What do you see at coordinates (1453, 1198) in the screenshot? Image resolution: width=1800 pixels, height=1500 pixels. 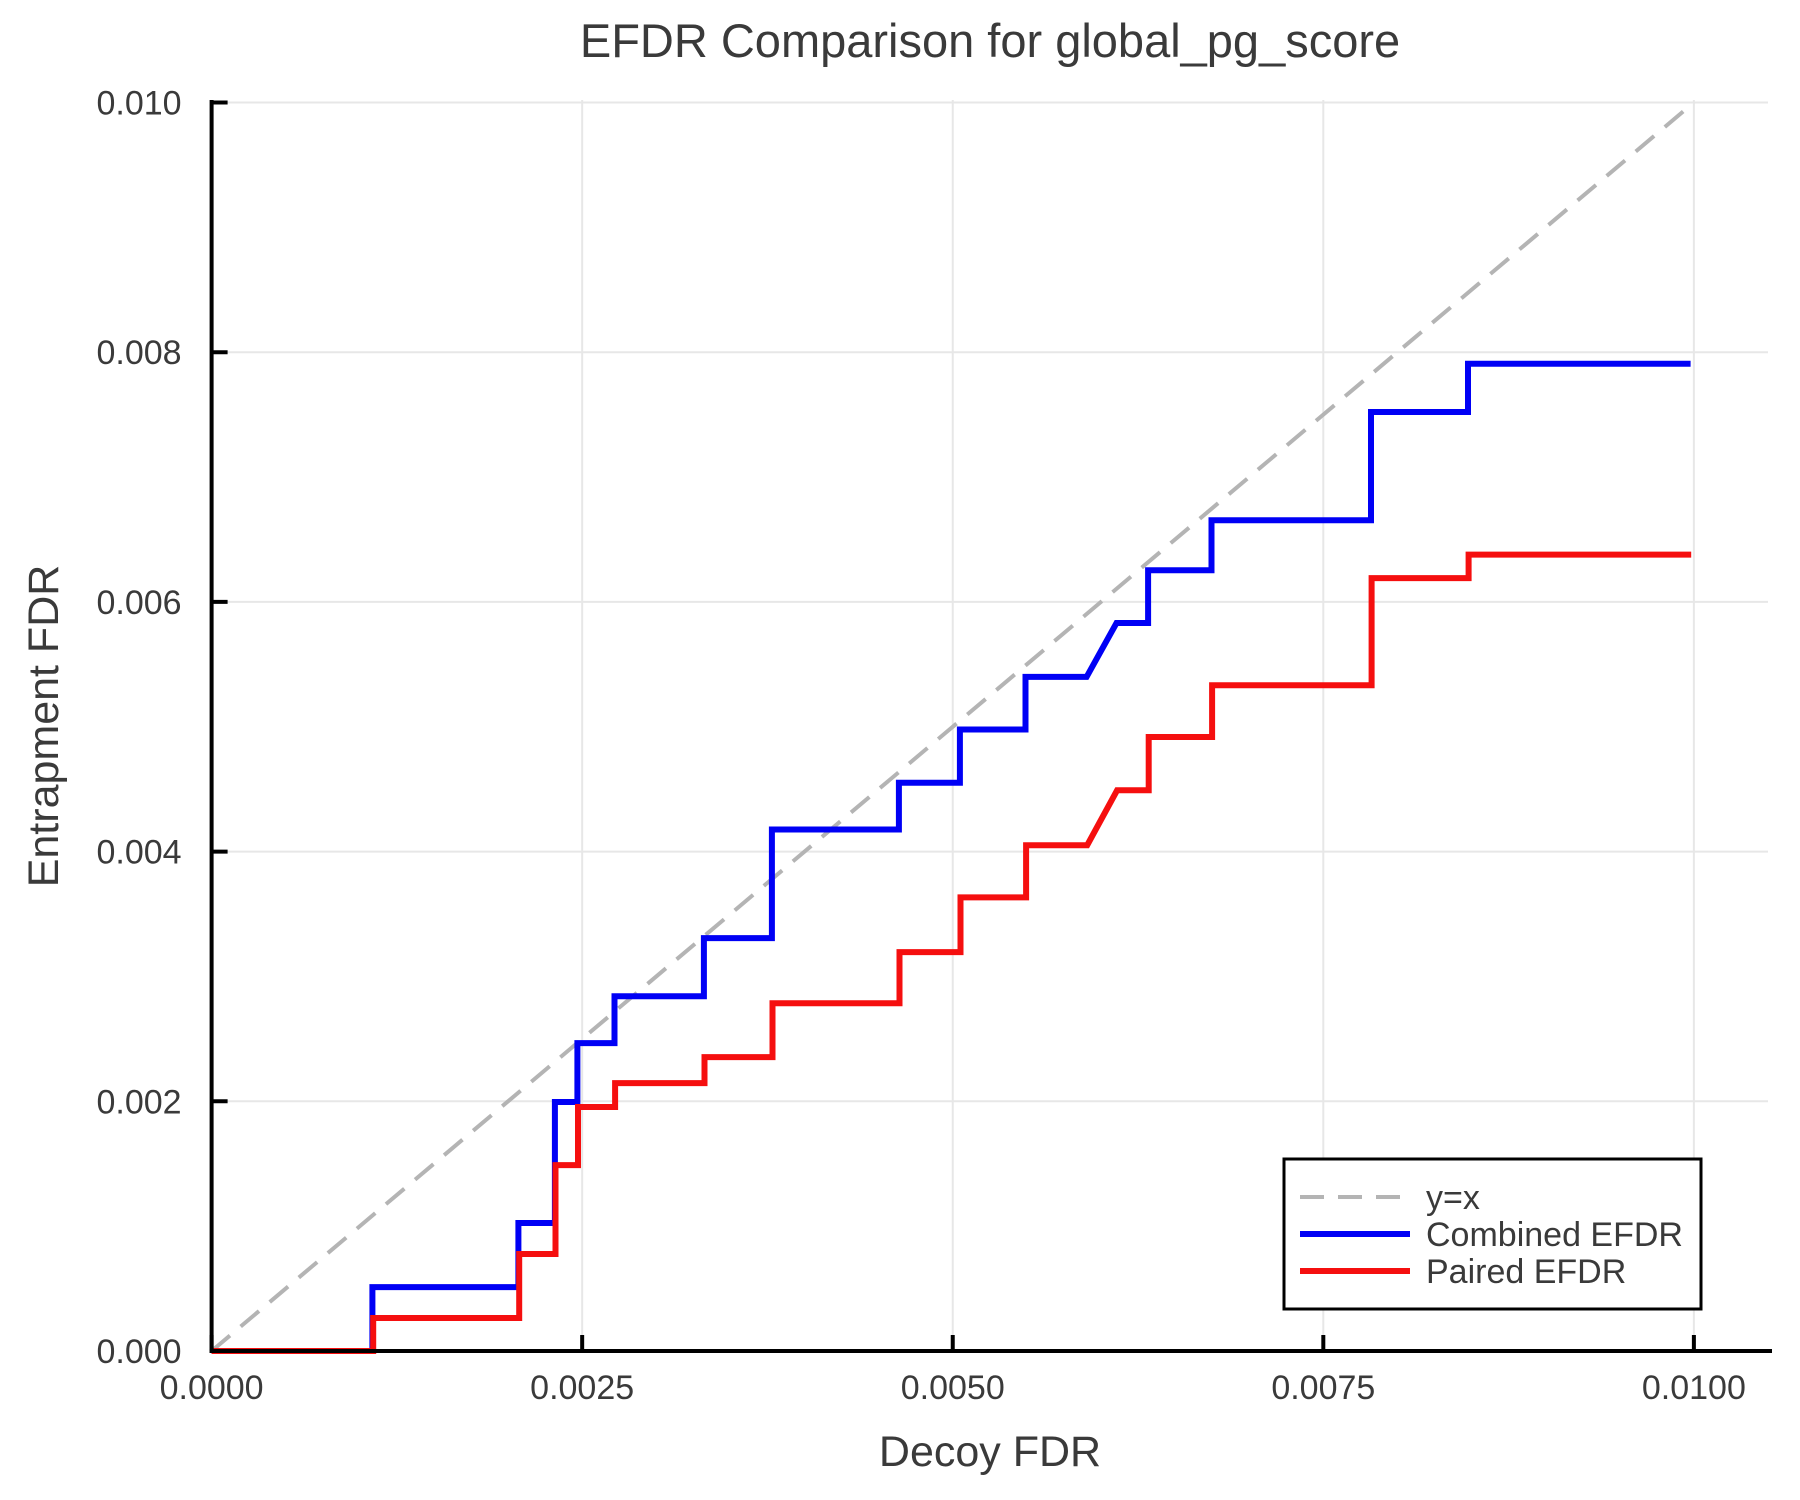 I see `legend-label-y-equals-x: y=x` at bounding box center [1453, 1198].